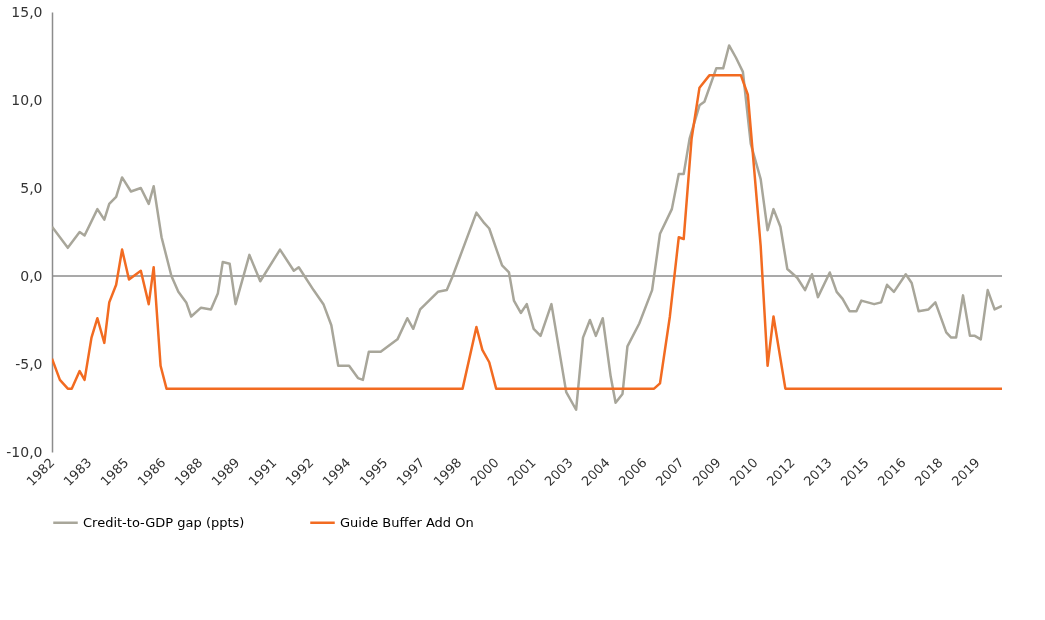 This screenshot has width=1045, height=620. I want to click on y-tick-label: 10,0, so click(27, 99).